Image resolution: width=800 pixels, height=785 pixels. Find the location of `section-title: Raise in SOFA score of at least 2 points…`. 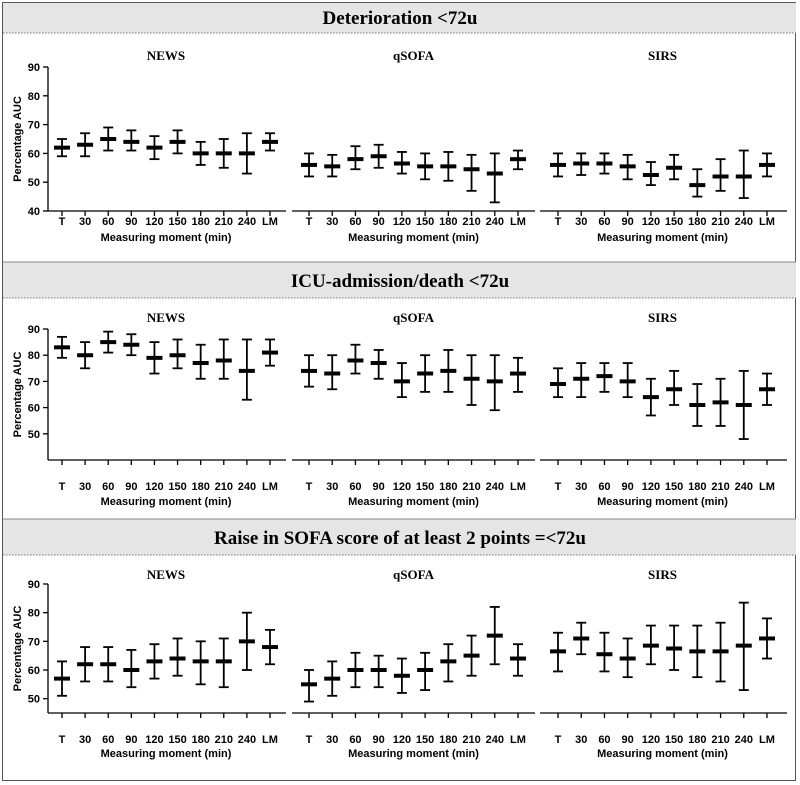

section-title: Raise in SOFA score of at least 2 points… is located at coordinates (400, 538).